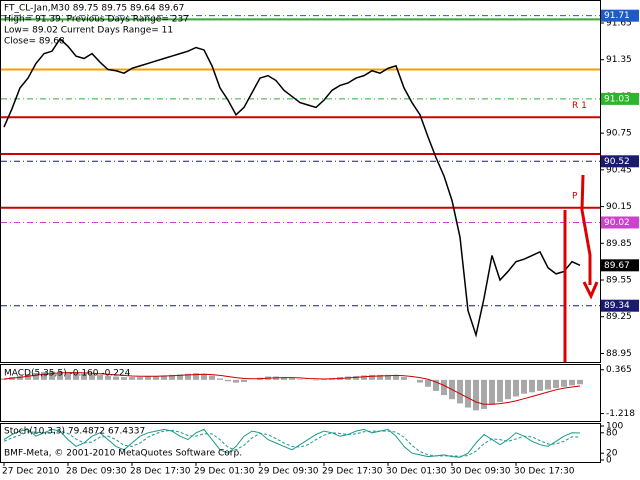  Describe the element at coordinates (619, 60) in the screenshot. I see `y-tick-label: 91.35` at that location.